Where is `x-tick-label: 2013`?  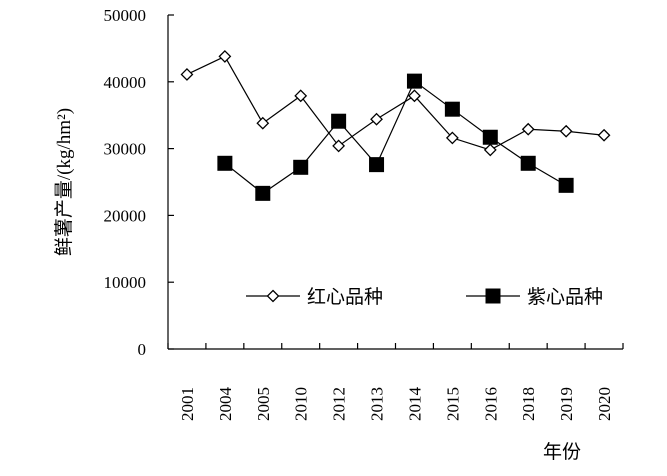 x-tick-label: 2013 is located at coordinates (377, 404).